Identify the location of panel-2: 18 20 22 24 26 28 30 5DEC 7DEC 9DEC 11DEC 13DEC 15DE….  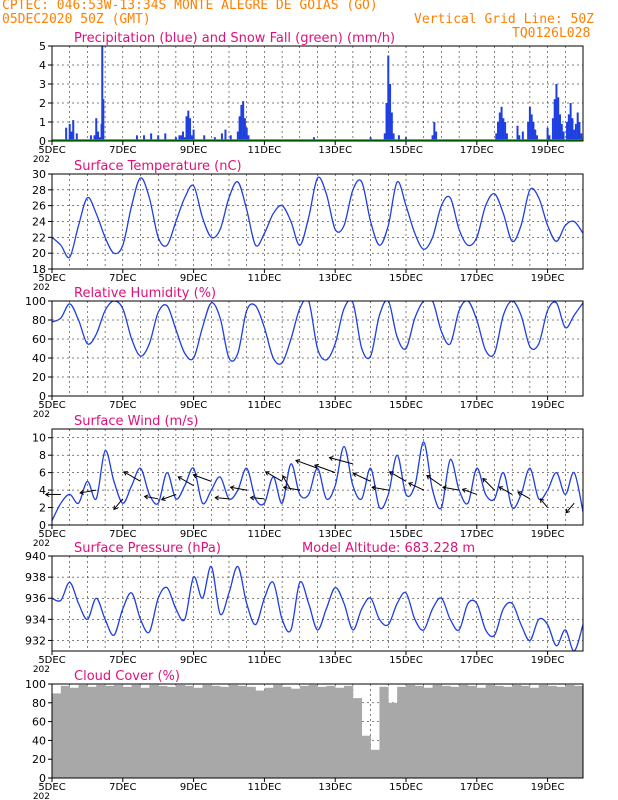
(308, 226).